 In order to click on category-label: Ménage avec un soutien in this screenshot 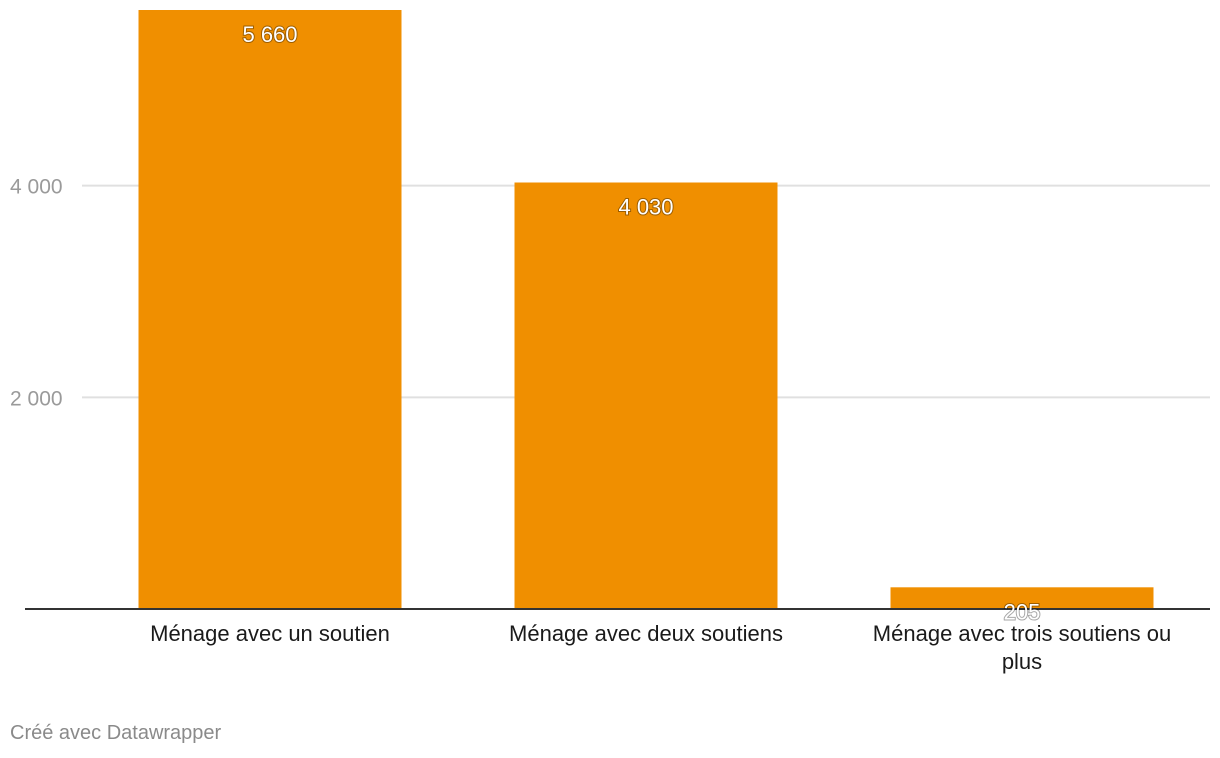, I will do `click(270, 633)`.